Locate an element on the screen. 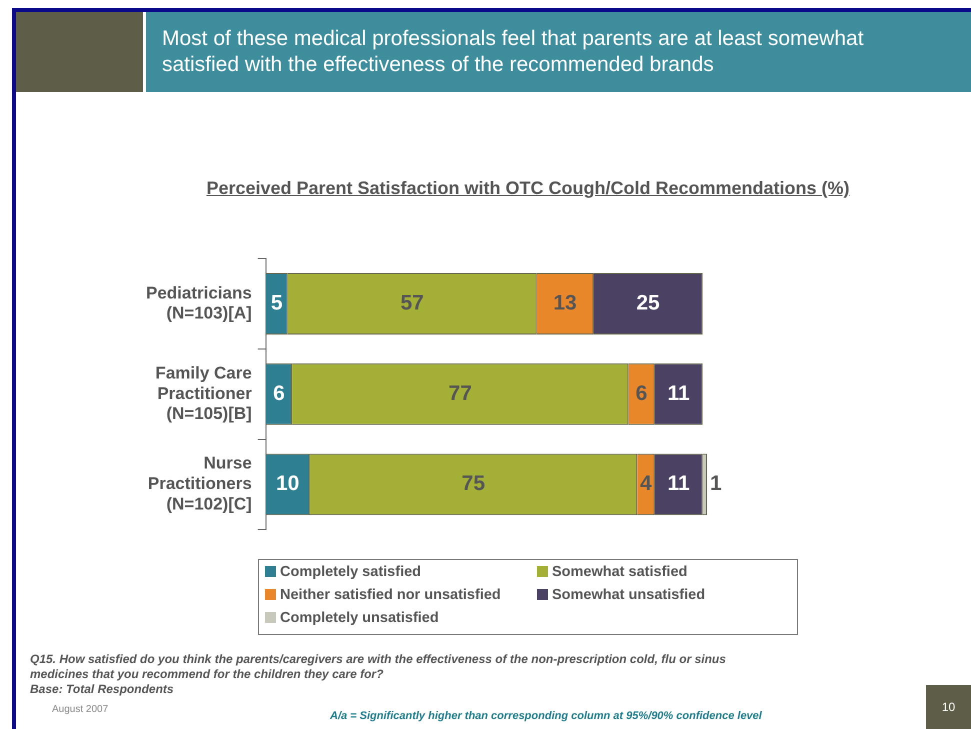 This screenshot has height=729, width=971. text: A/a = Significantly higher than corresponding column at 95%/90% confidence level is located at coordinates (546, 716).